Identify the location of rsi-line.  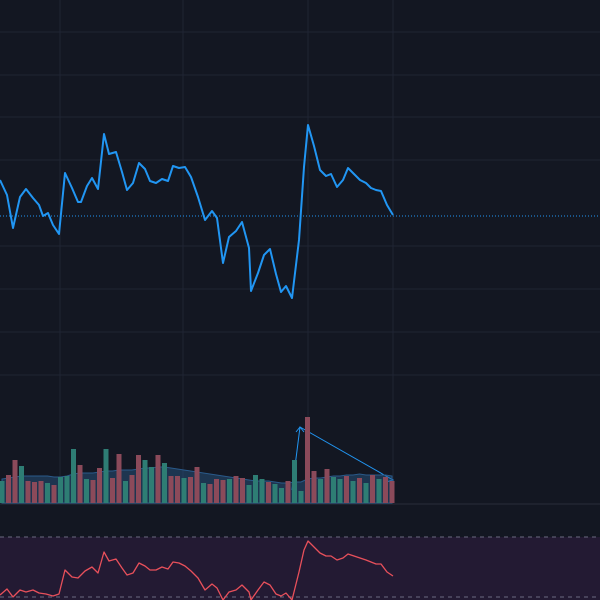
(197, 570).